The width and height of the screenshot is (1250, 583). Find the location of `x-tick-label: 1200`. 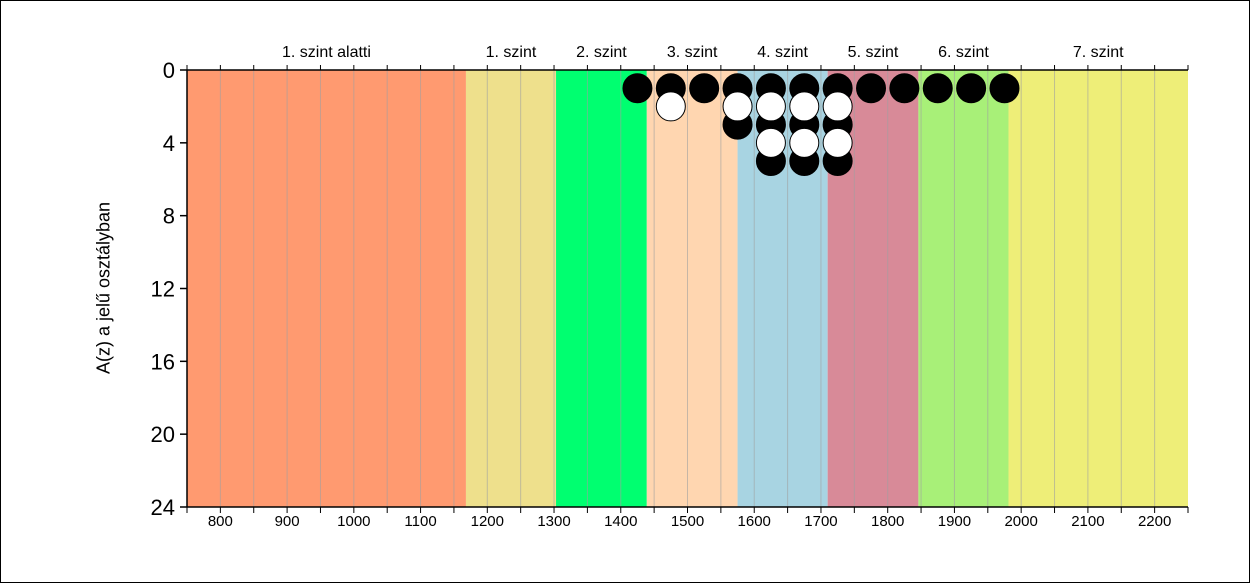

x-tick-label: 1200 is located at coordinates (487, 521).